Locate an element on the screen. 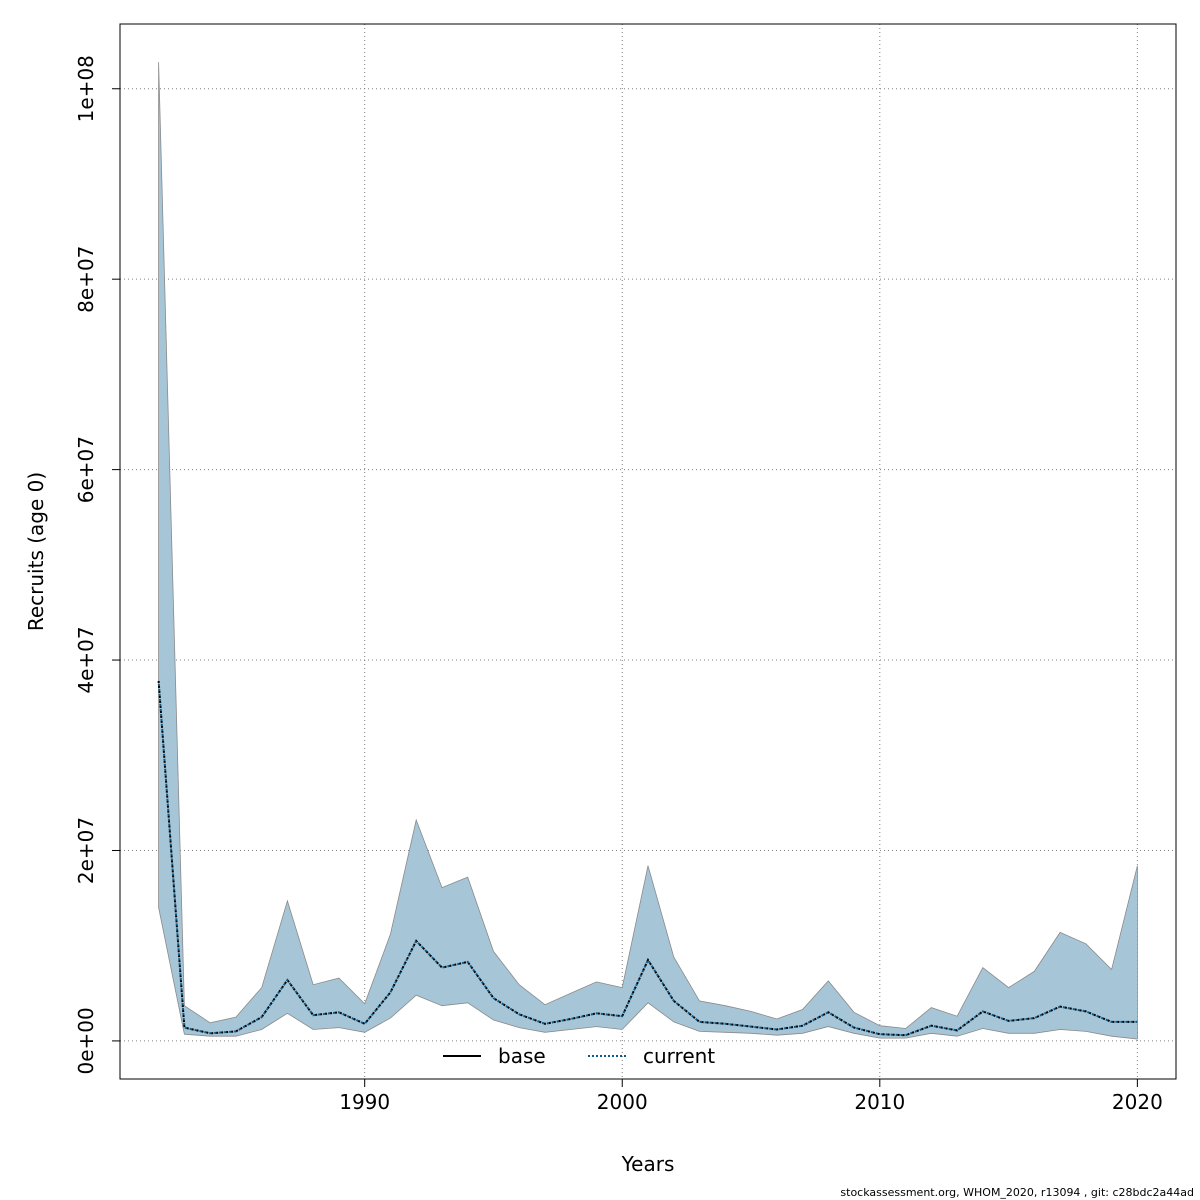 Image resolution: width=1200 pixels, height=1200 pixels. y-tick-label-5: 1e+08 is located at coordinates (86, 88).